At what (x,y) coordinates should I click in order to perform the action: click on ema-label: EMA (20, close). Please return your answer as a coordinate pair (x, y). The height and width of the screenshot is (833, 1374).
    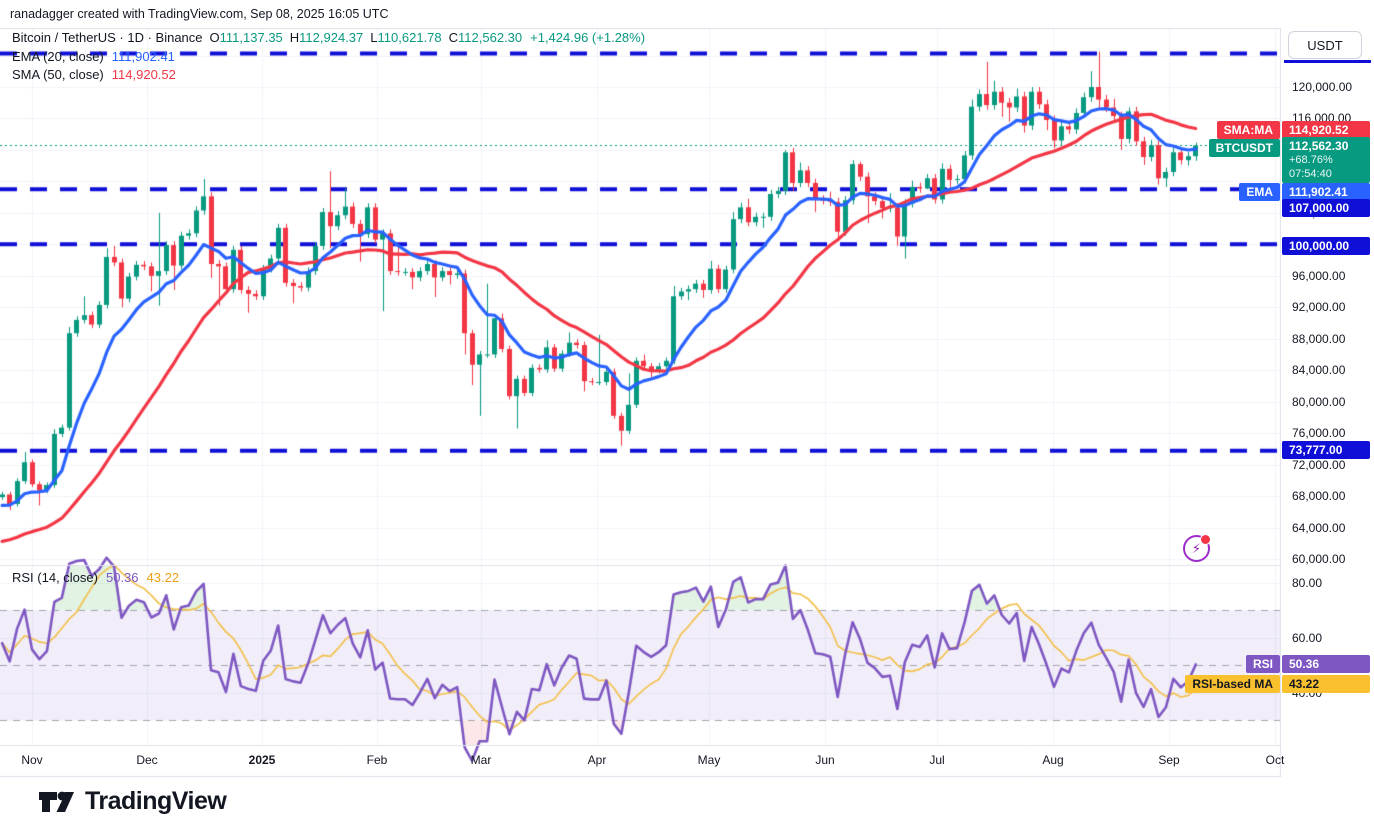
    Looking at the image, I should click on (58, 56).